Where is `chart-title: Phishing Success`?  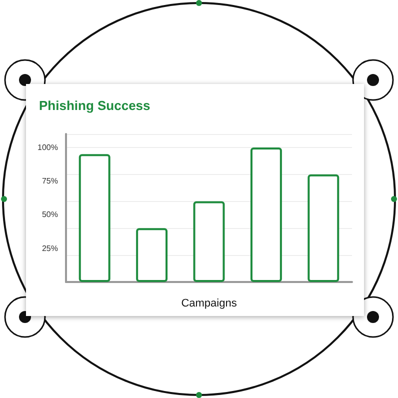 chart-title: Phishing Success is located at coordinates (94, 105).